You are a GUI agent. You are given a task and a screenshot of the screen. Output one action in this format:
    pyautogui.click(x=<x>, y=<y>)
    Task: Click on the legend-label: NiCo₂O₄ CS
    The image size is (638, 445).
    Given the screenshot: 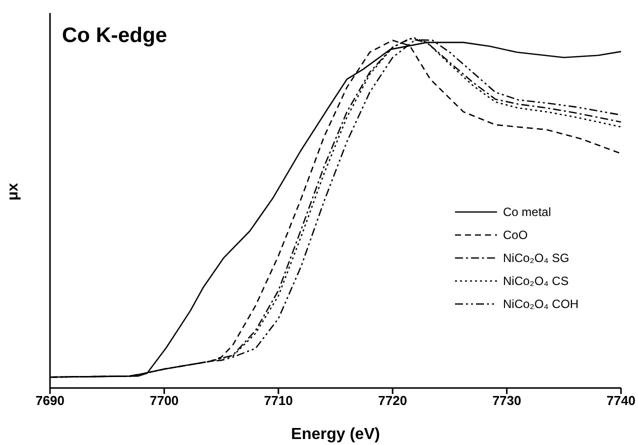 What is the action you would take?
    pyautogui.click(x=536, y=281)
    